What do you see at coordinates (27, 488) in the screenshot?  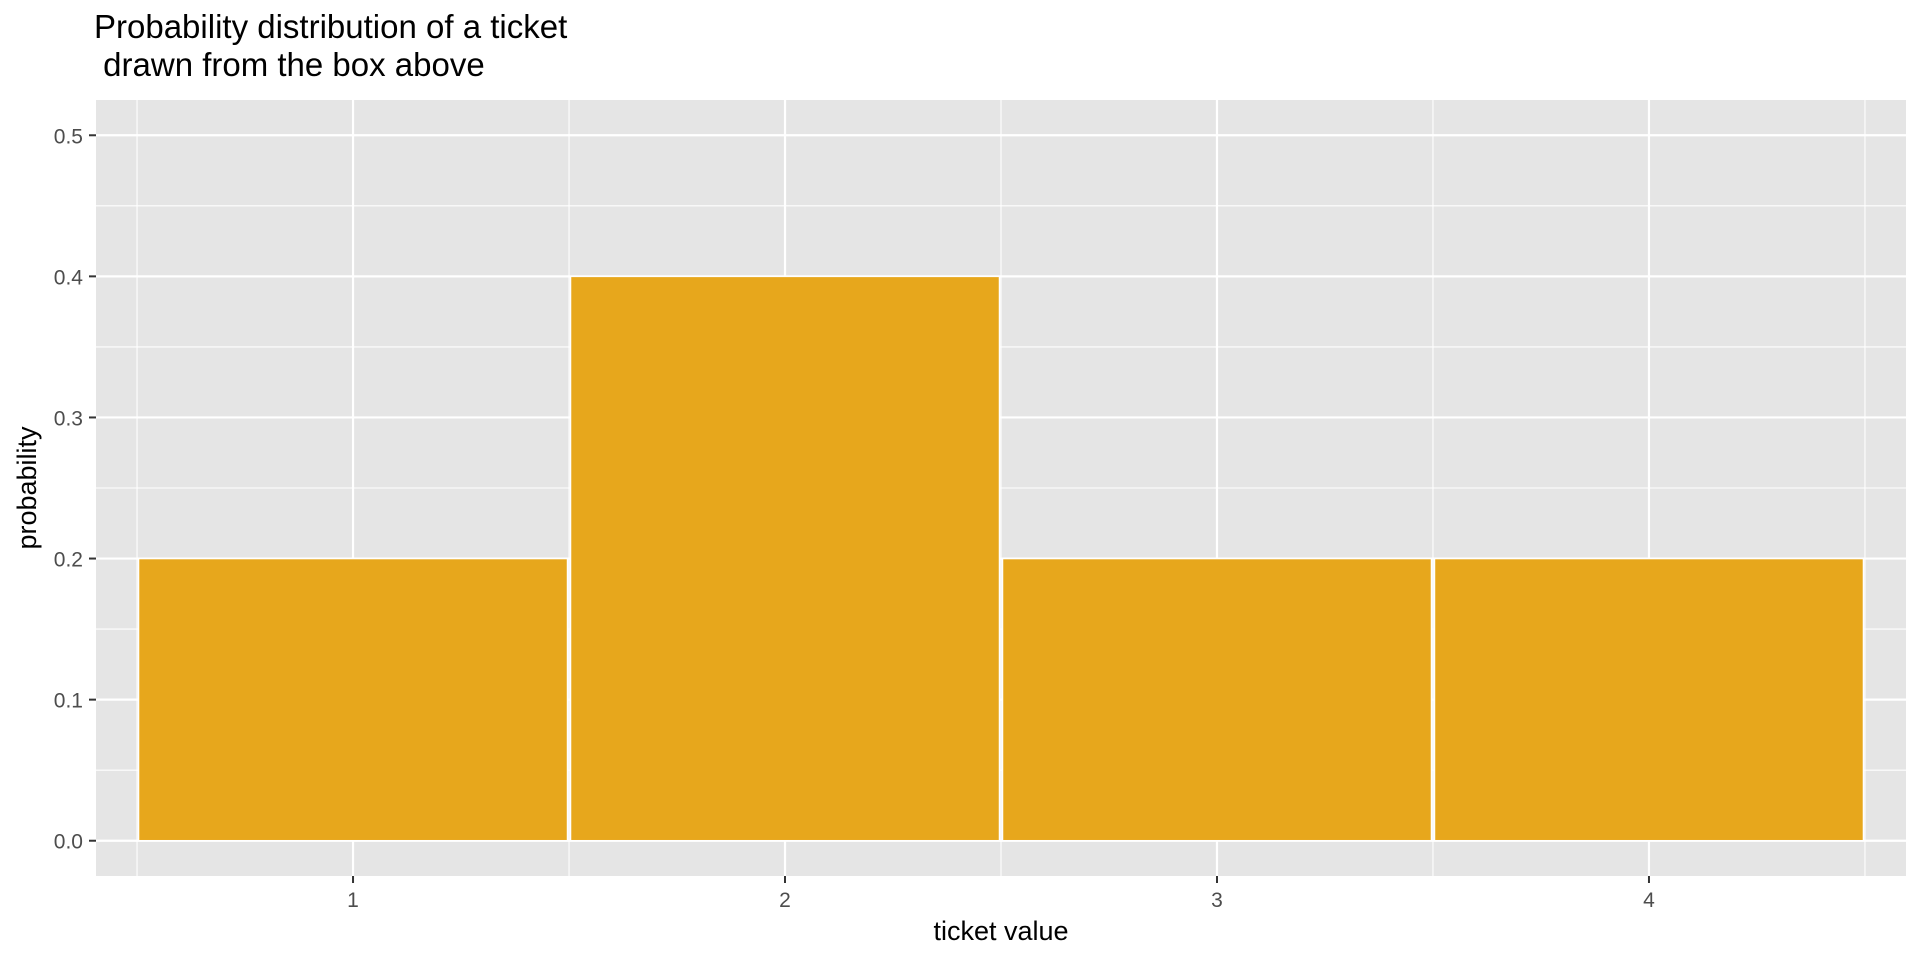 I see `y-axis-title: probability` at bounding box center [27, 488].